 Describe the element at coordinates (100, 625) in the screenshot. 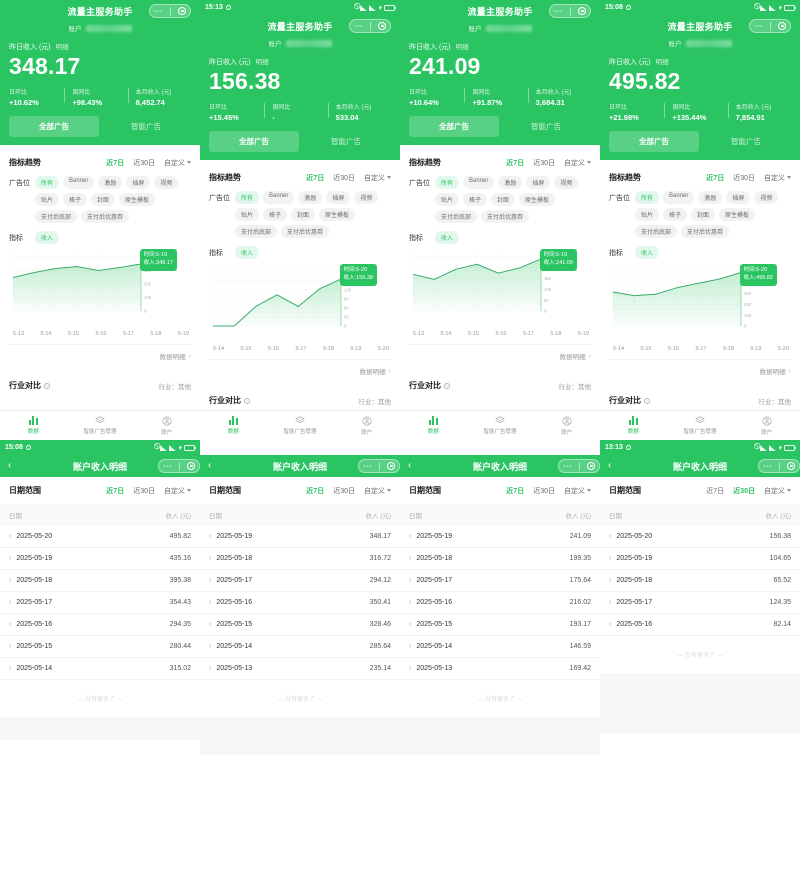

I see `table-row: › 2025-05-16 294.35` at that location.